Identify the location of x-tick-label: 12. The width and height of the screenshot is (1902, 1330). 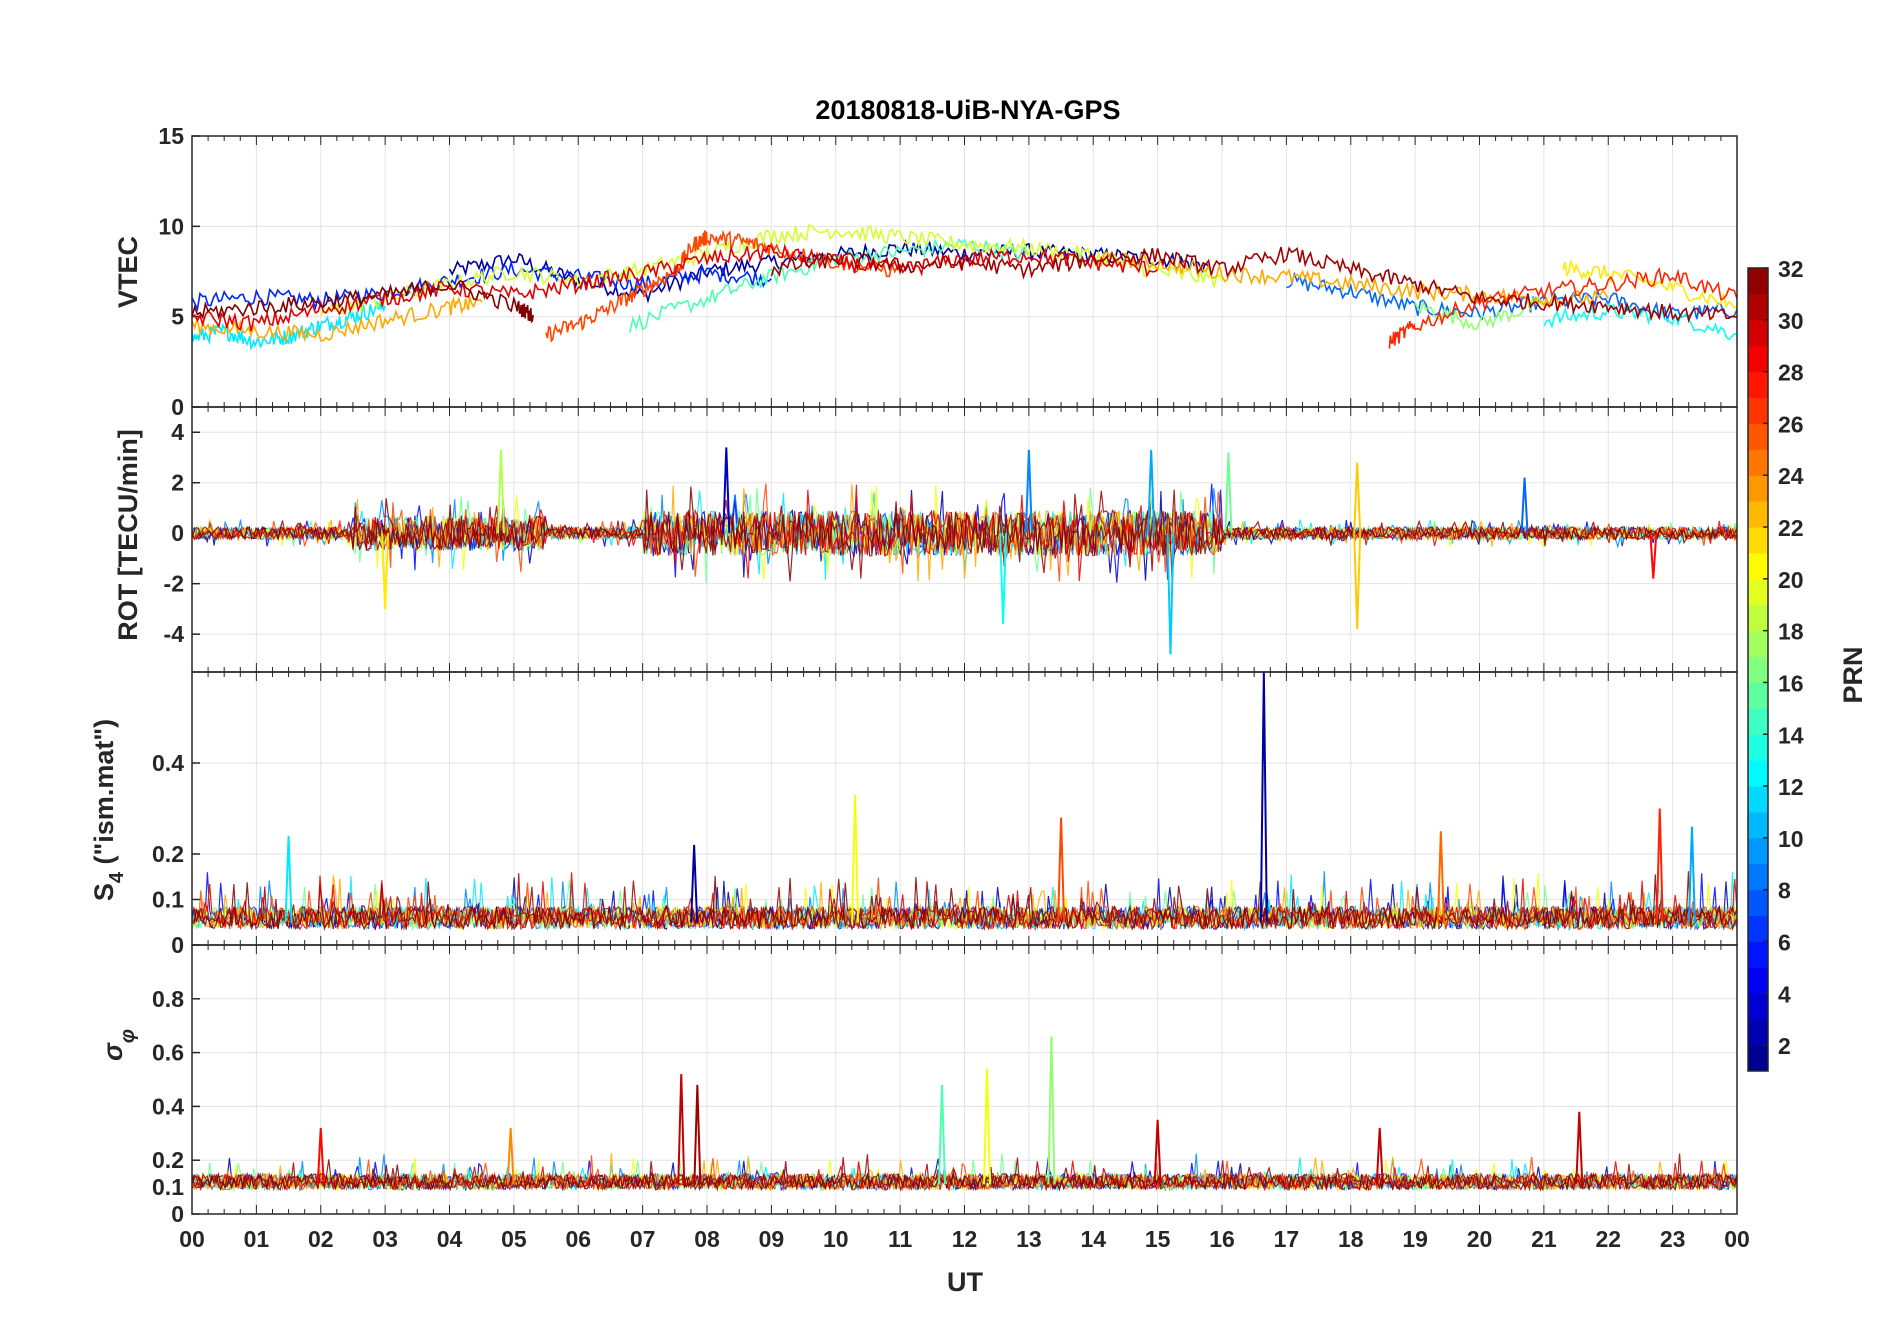
(965, 1239).